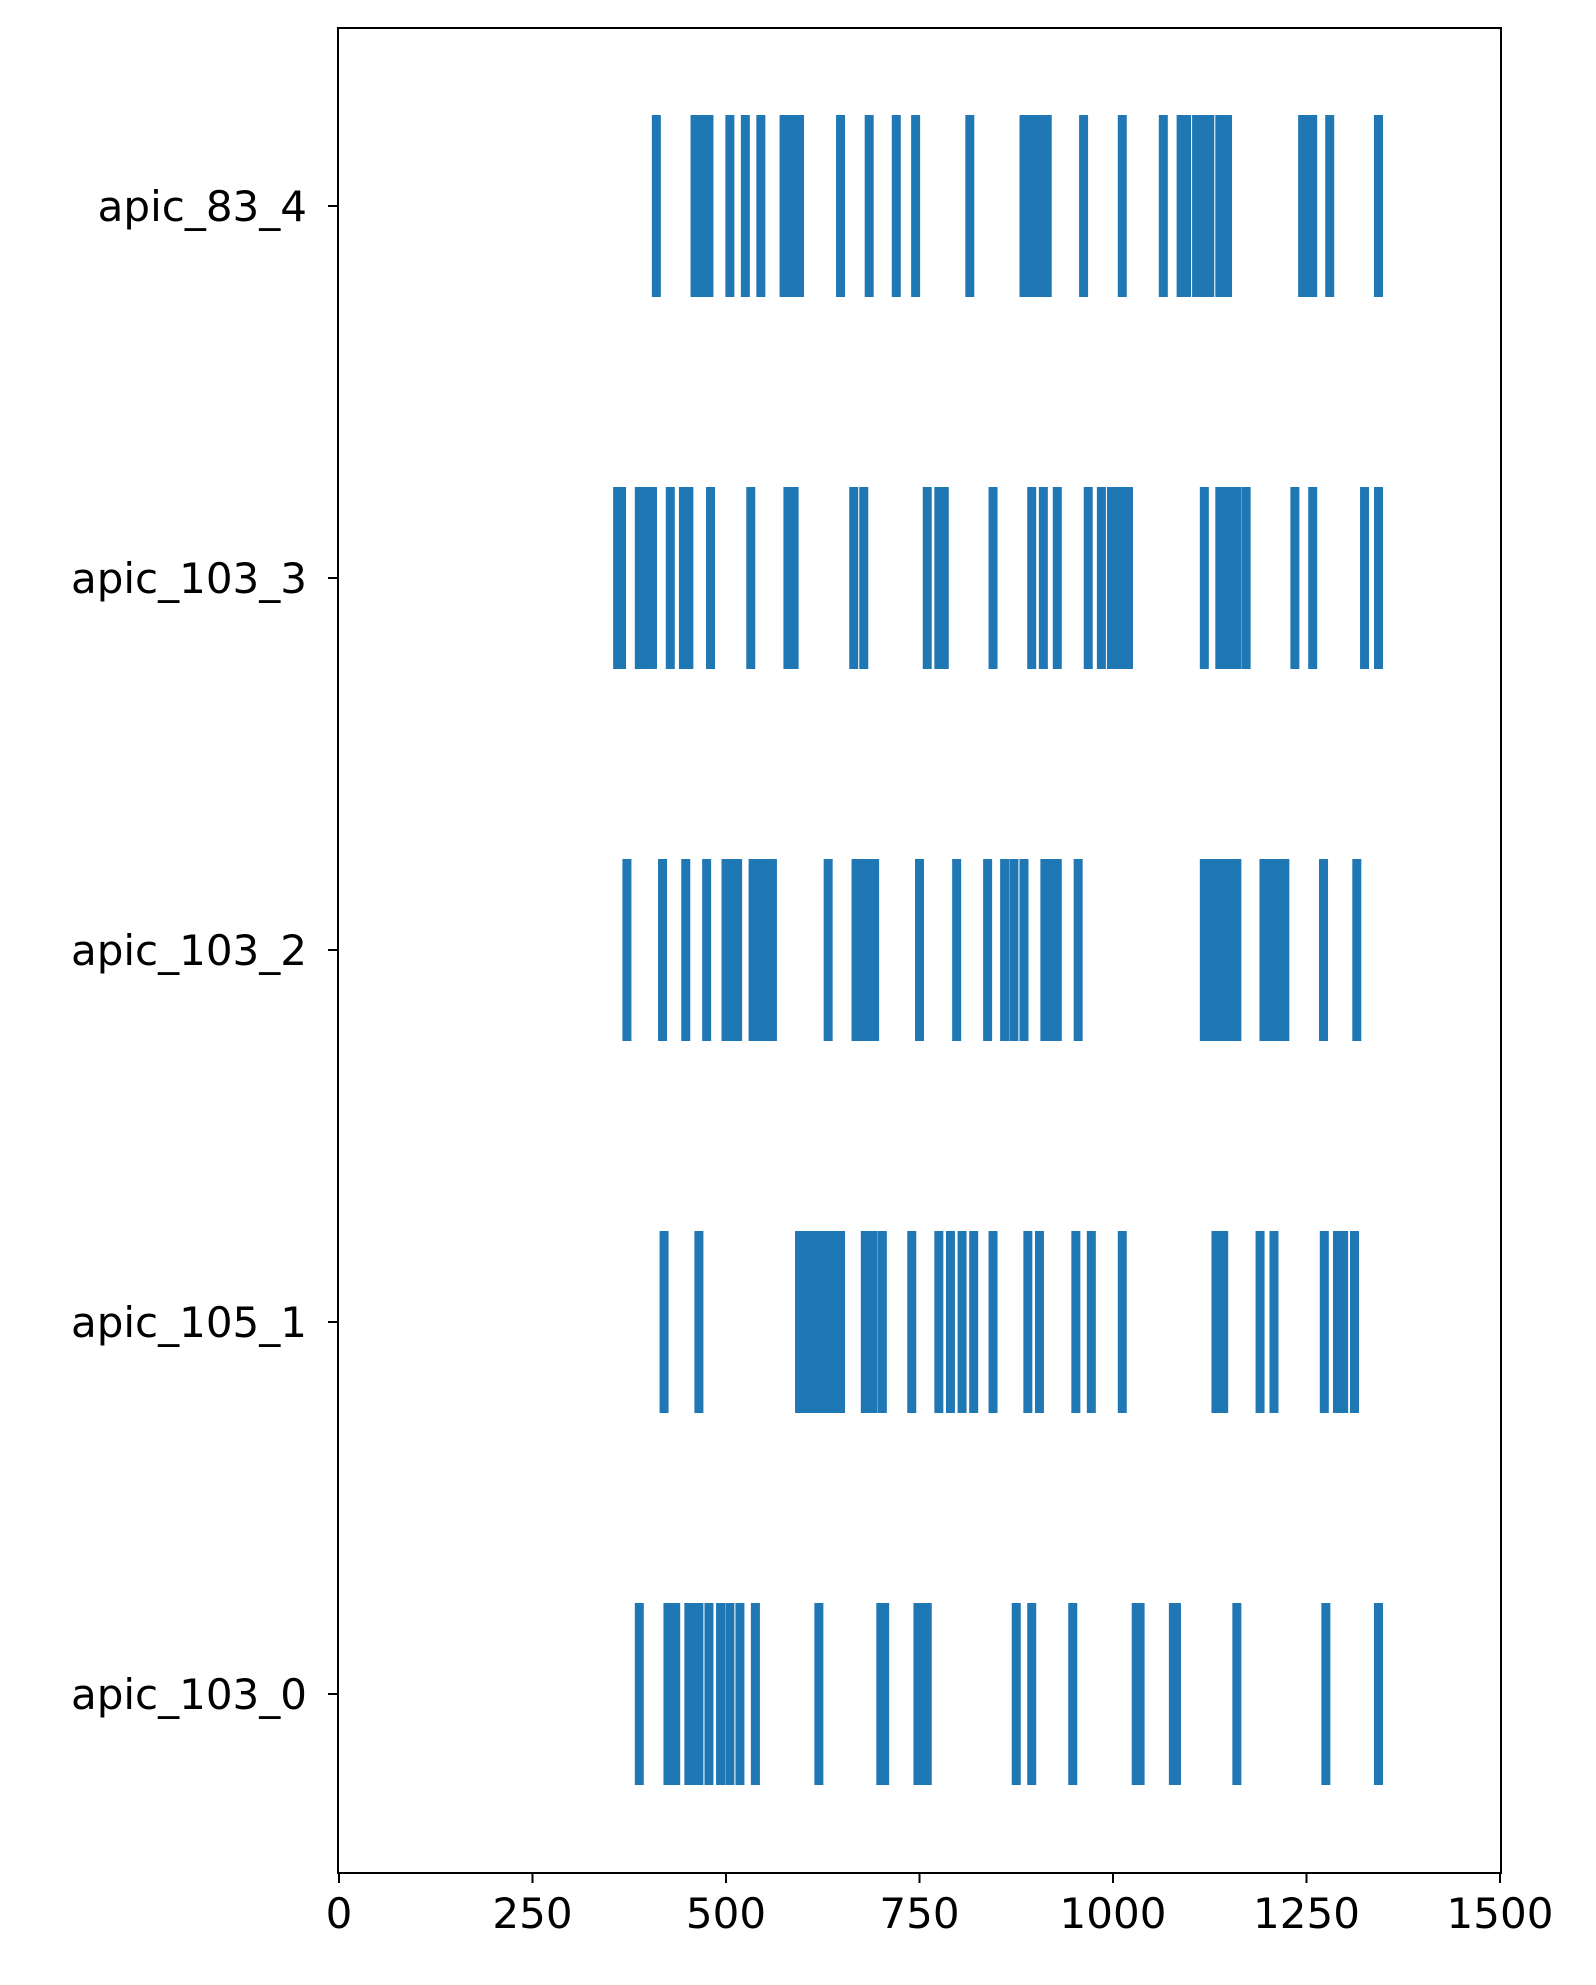 This screenshot has height=1985, width=1596. I want to click on x-tick-label: 1500, so click(1500, 1913).